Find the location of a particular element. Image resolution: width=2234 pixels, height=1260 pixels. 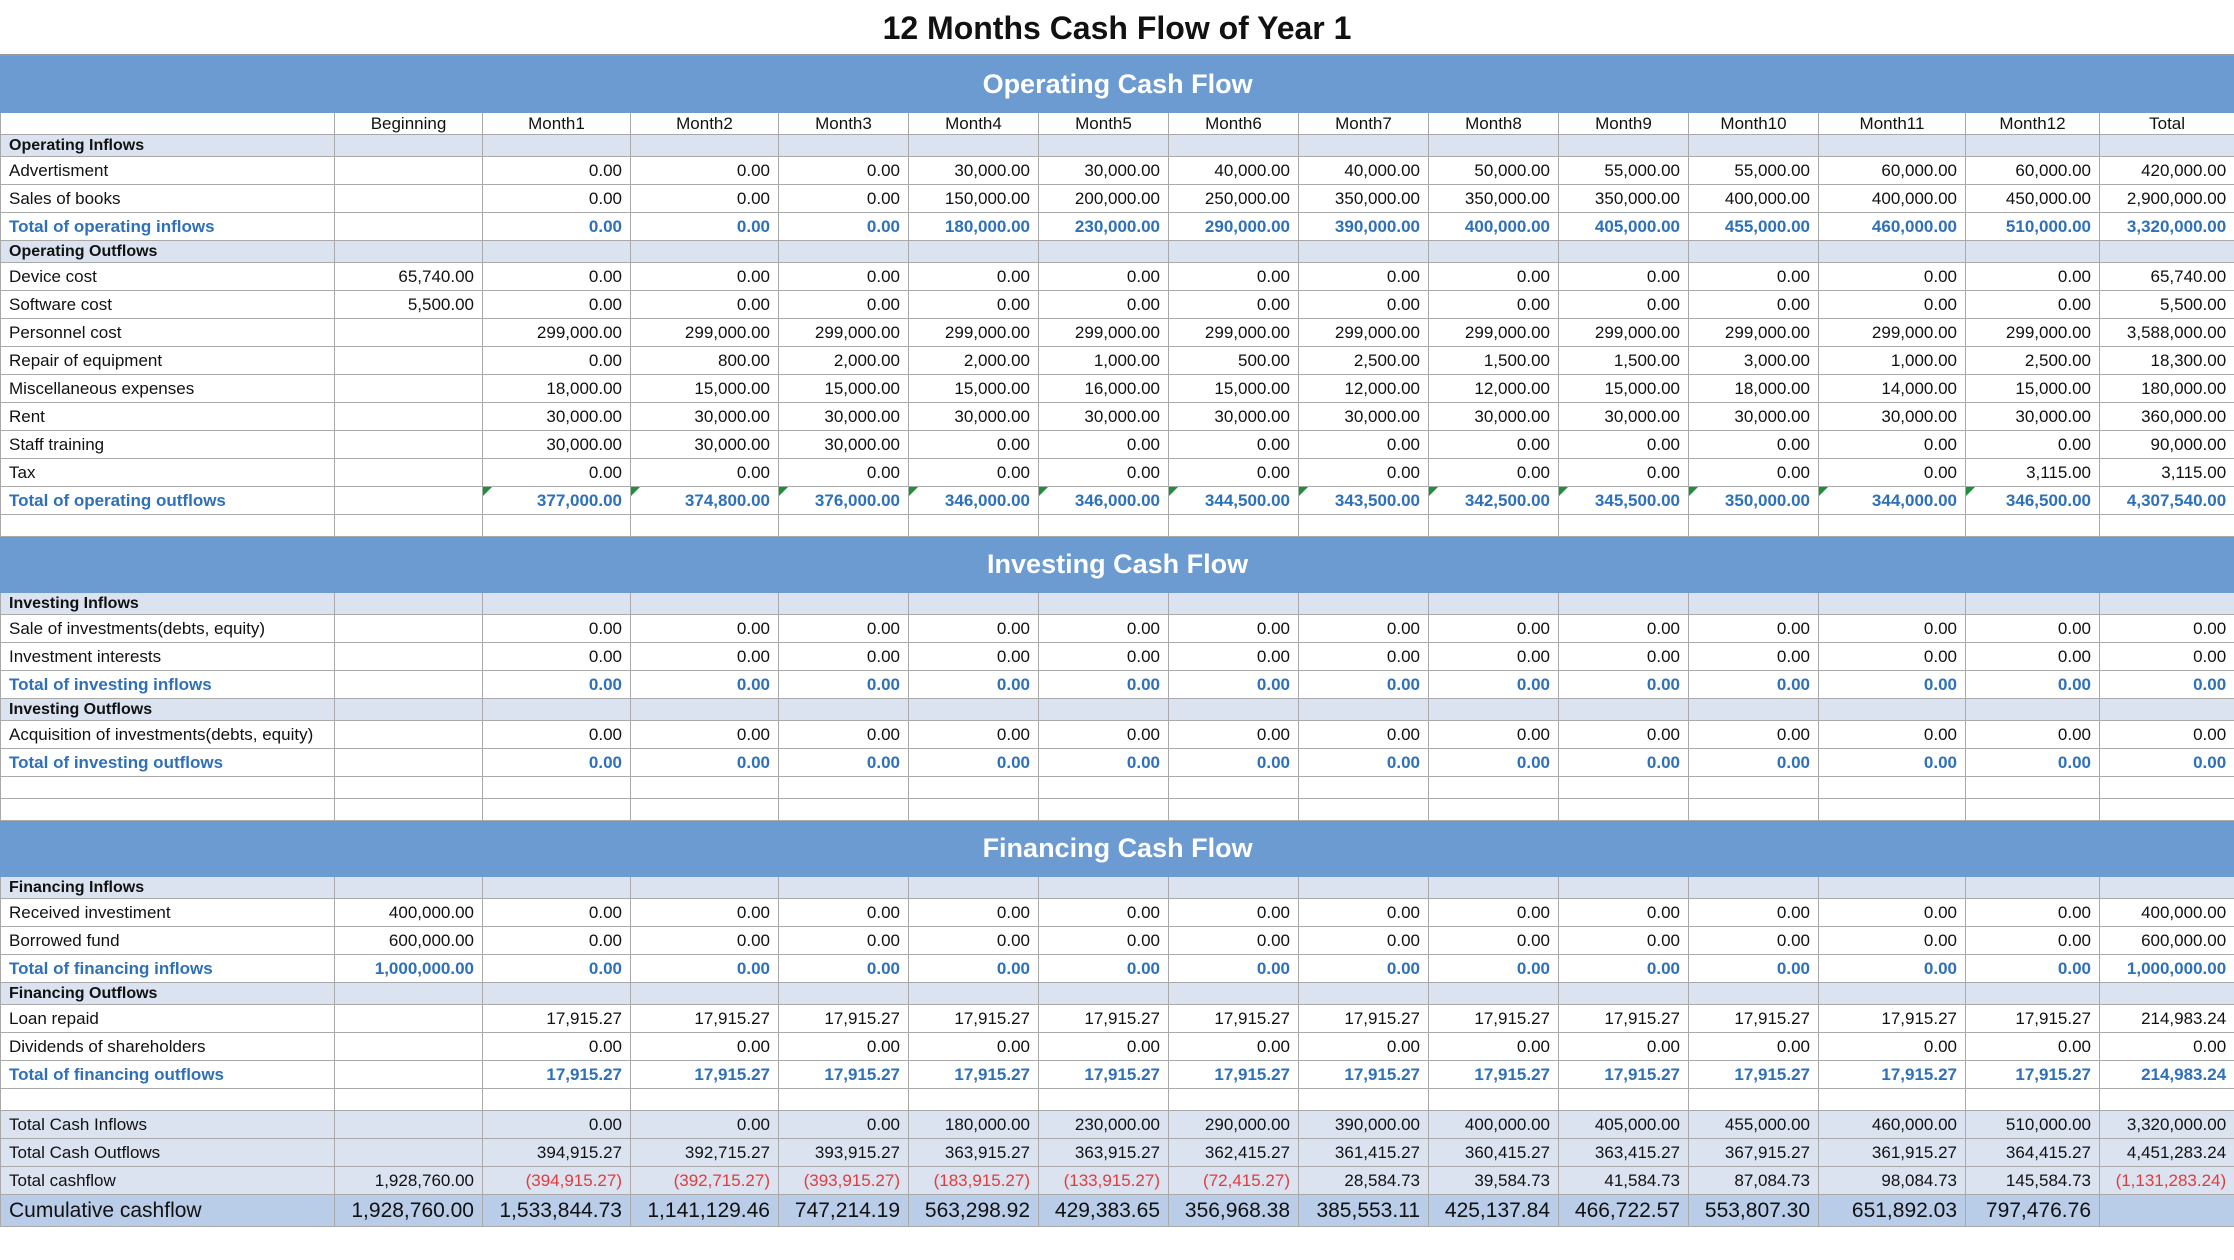

value-cell: 350,000.00 is located at coordinates (1363, 198).